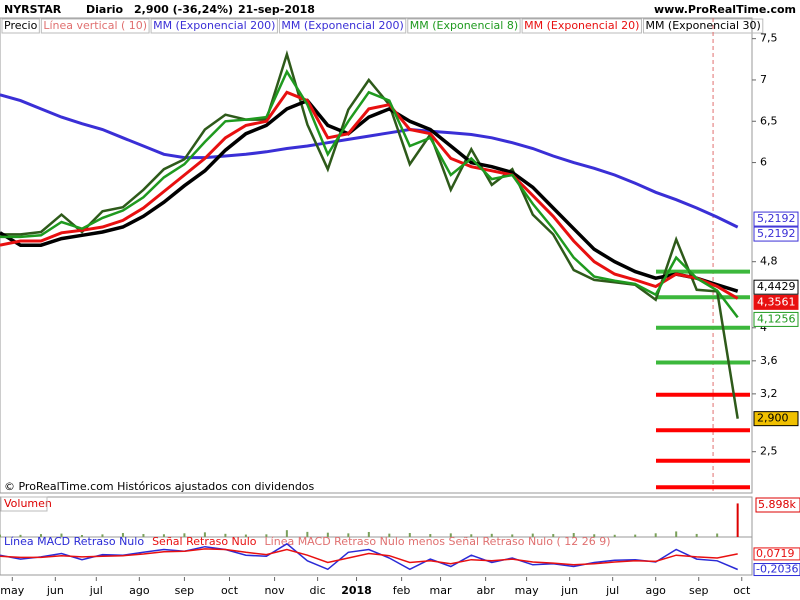 The width and height of the screenshot is (800, 600). What do you see at coordinates (769, 360) in the screenshot?
I see `y-tick-label: 3,6` at bounding box center [769, 360].